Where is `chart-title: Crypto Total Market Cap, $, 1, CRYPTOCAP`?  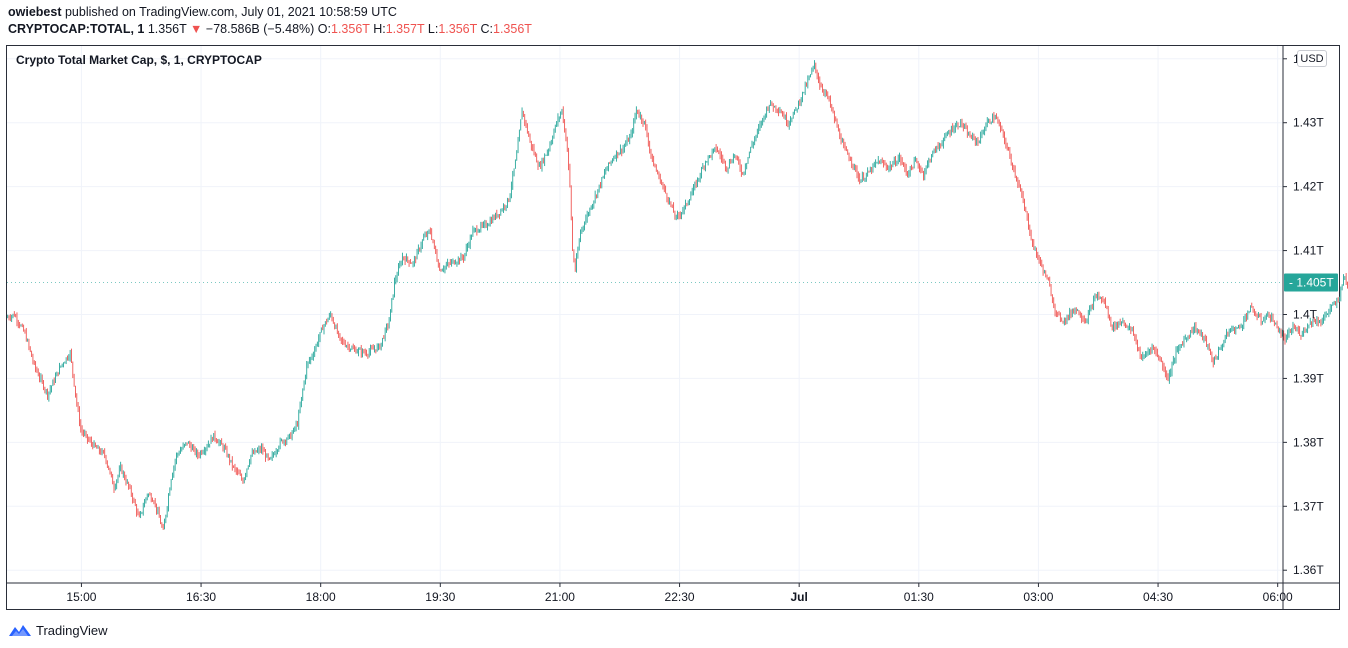
chart-title: Crypto Total Market Cap, $, 1, CRYPTOCAP is located at coordinates (139, 60).